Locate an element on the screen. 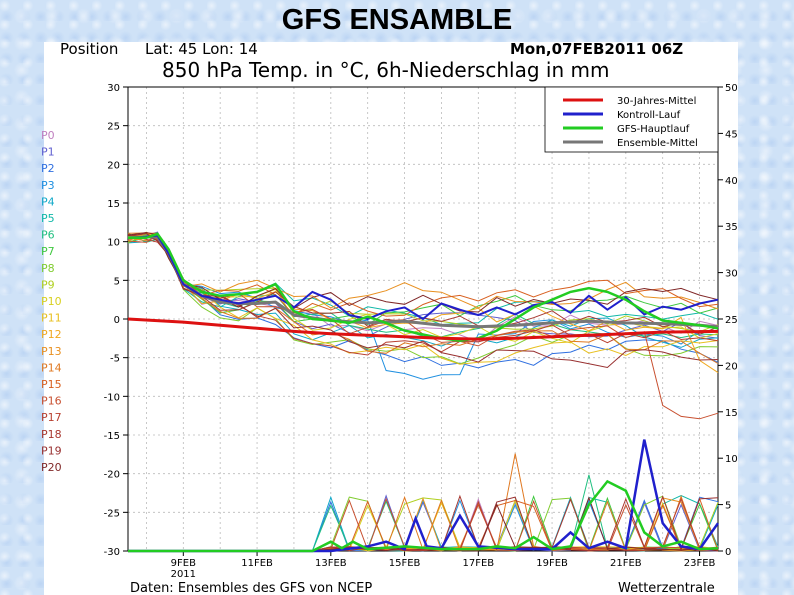 The width and height of the screenshot is (794, 595). main-run-line is located at coordinates (423, 287).